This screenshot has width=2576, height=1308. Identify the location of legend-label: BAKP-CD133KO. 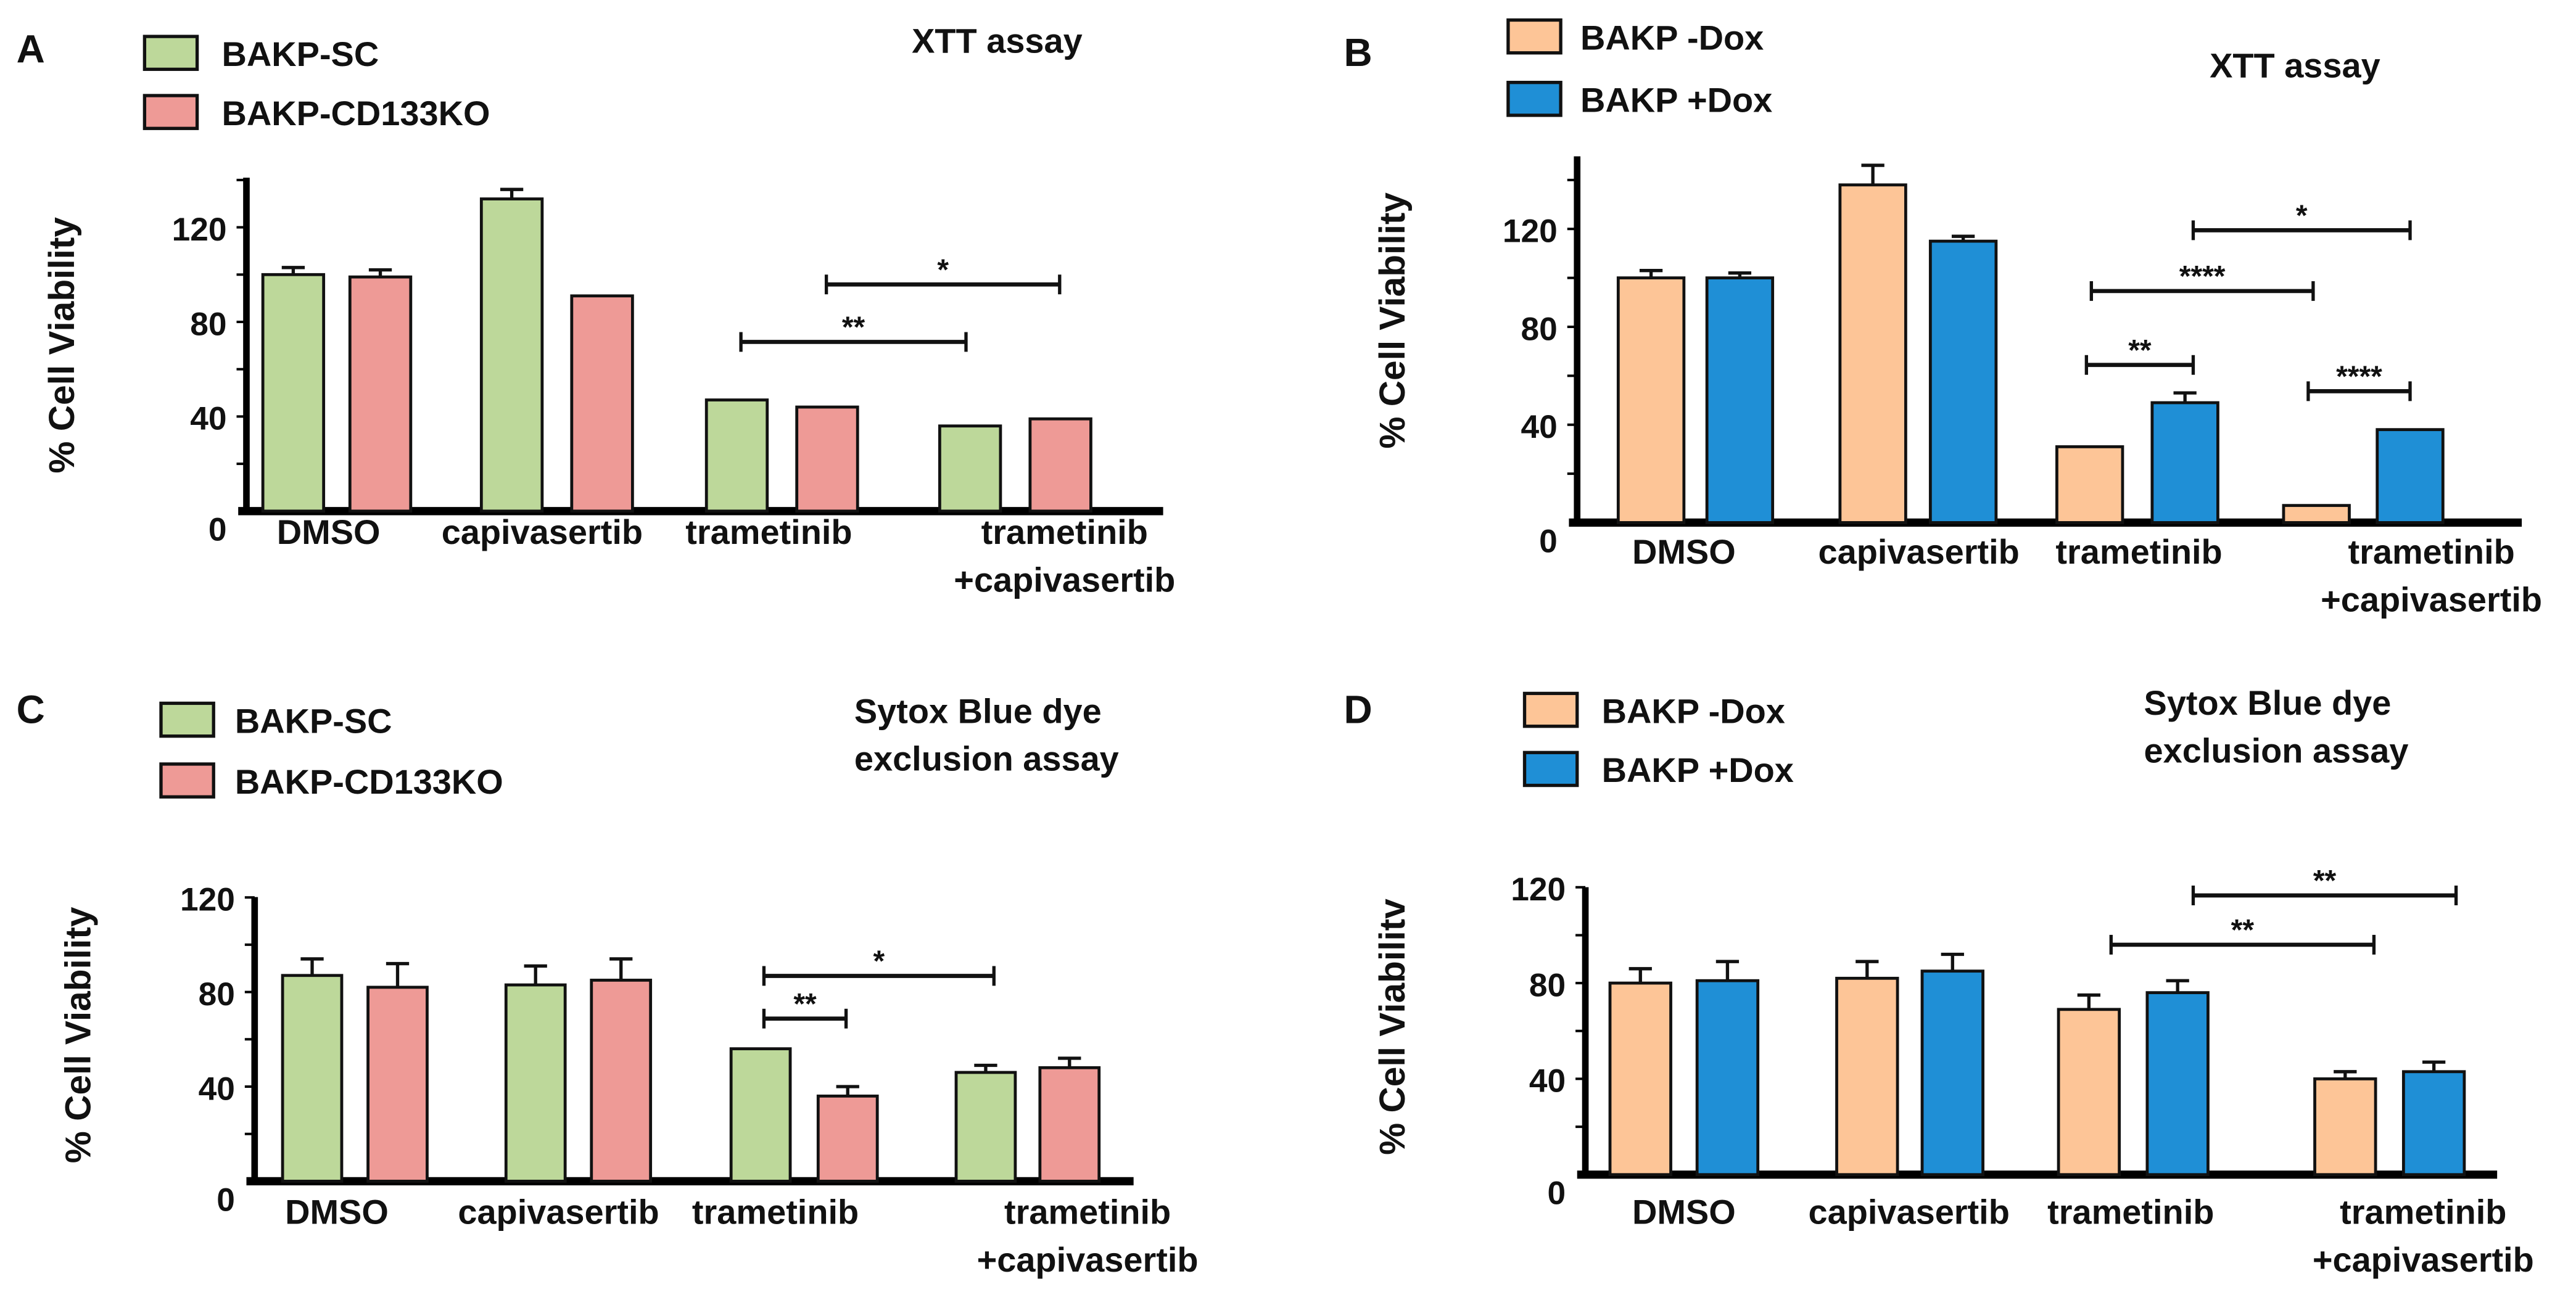
(369, 781).